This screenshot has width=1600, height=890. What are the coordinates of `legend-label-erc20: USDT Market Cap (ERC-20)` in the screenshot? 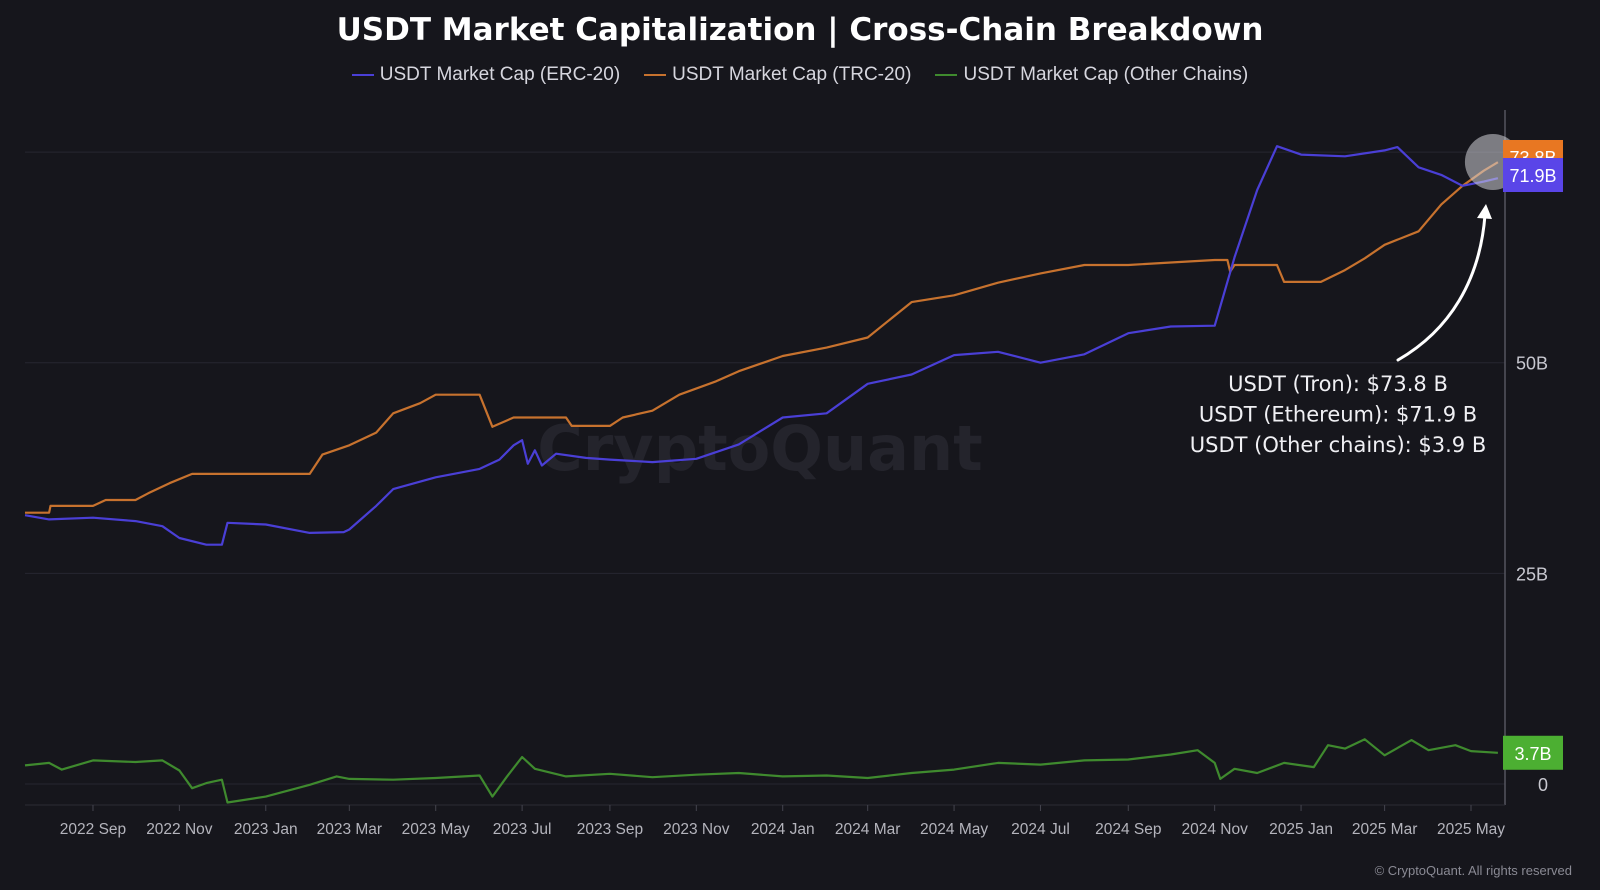 It's located at (500, 74).